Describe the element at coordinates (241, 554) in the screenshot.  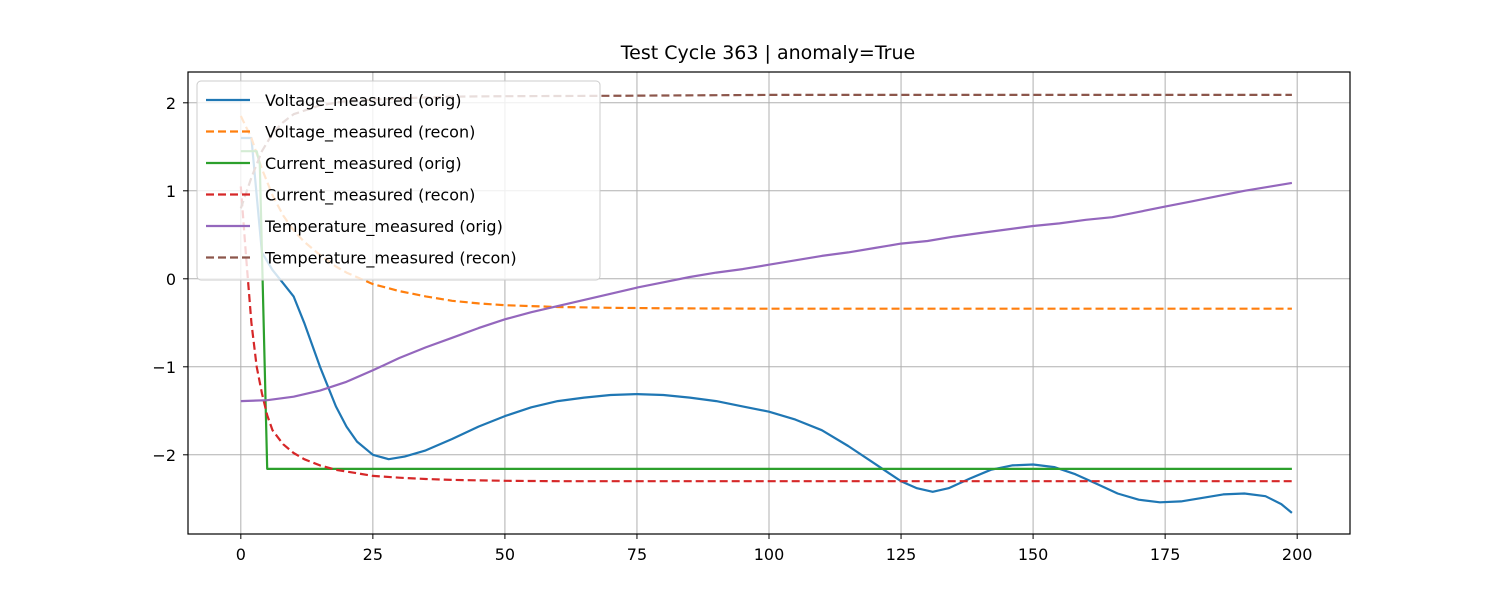
I see `x-tick-label: 0` at that location.